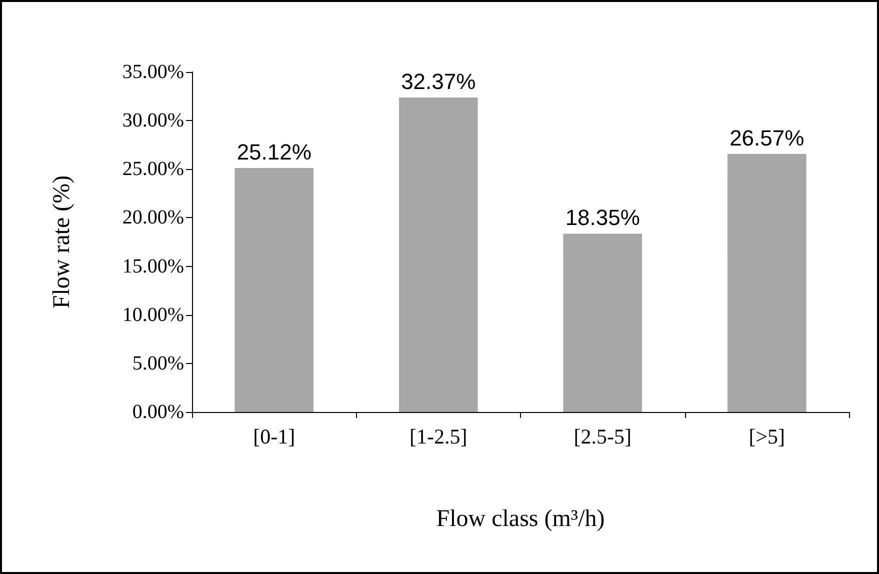  I want to click on y-tick-label: 30.00%, so click(153, 121).